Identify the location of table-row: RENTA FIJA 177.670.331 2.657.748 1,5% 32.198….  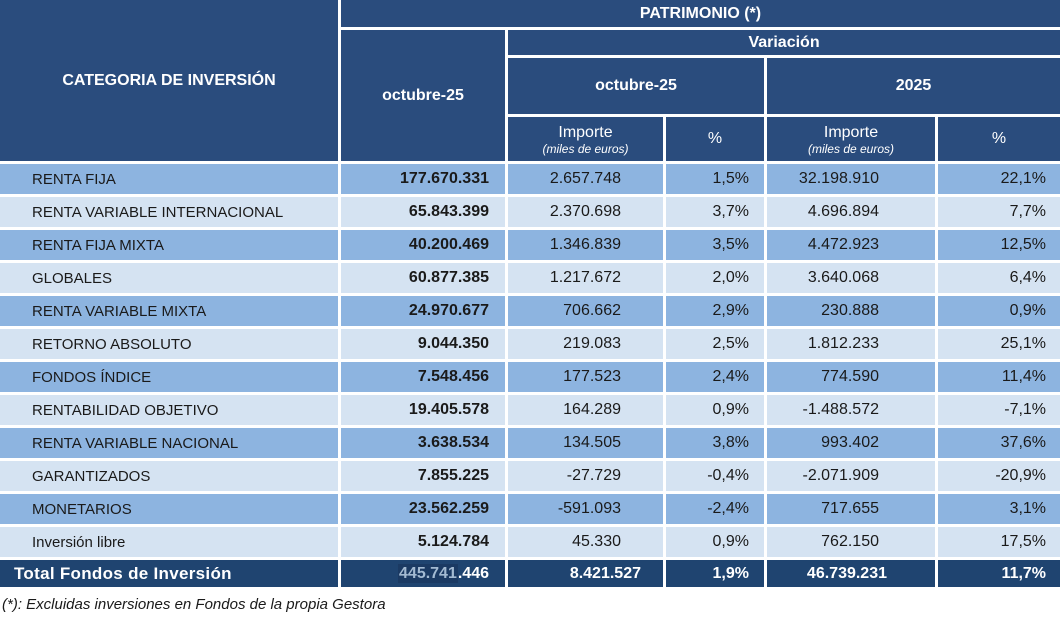
(530, 179).